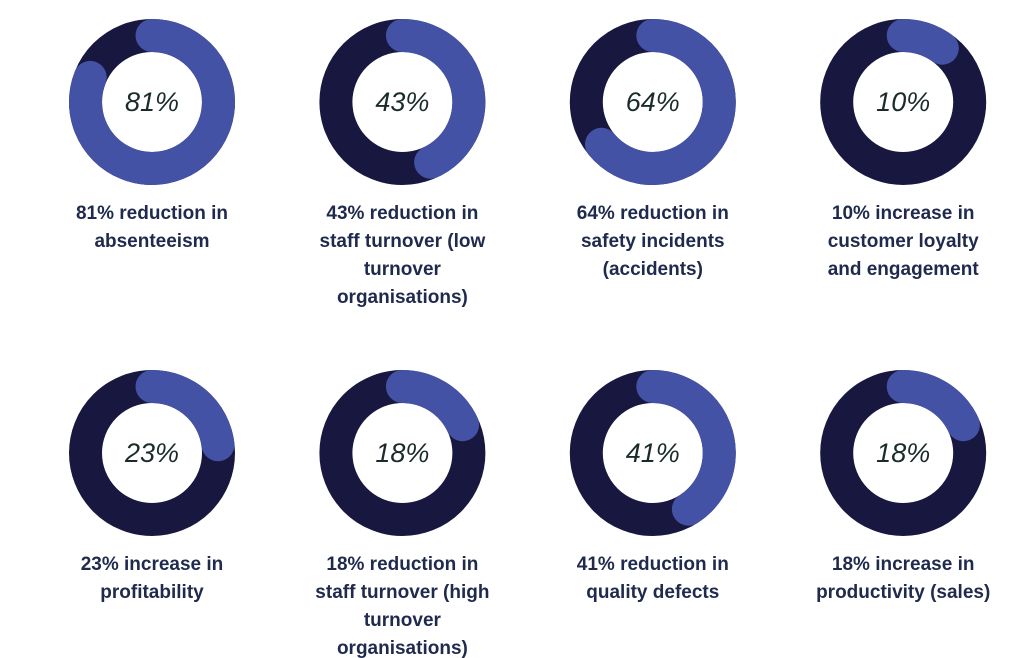  I want to click on center-label: 41%, so click(653, 453).